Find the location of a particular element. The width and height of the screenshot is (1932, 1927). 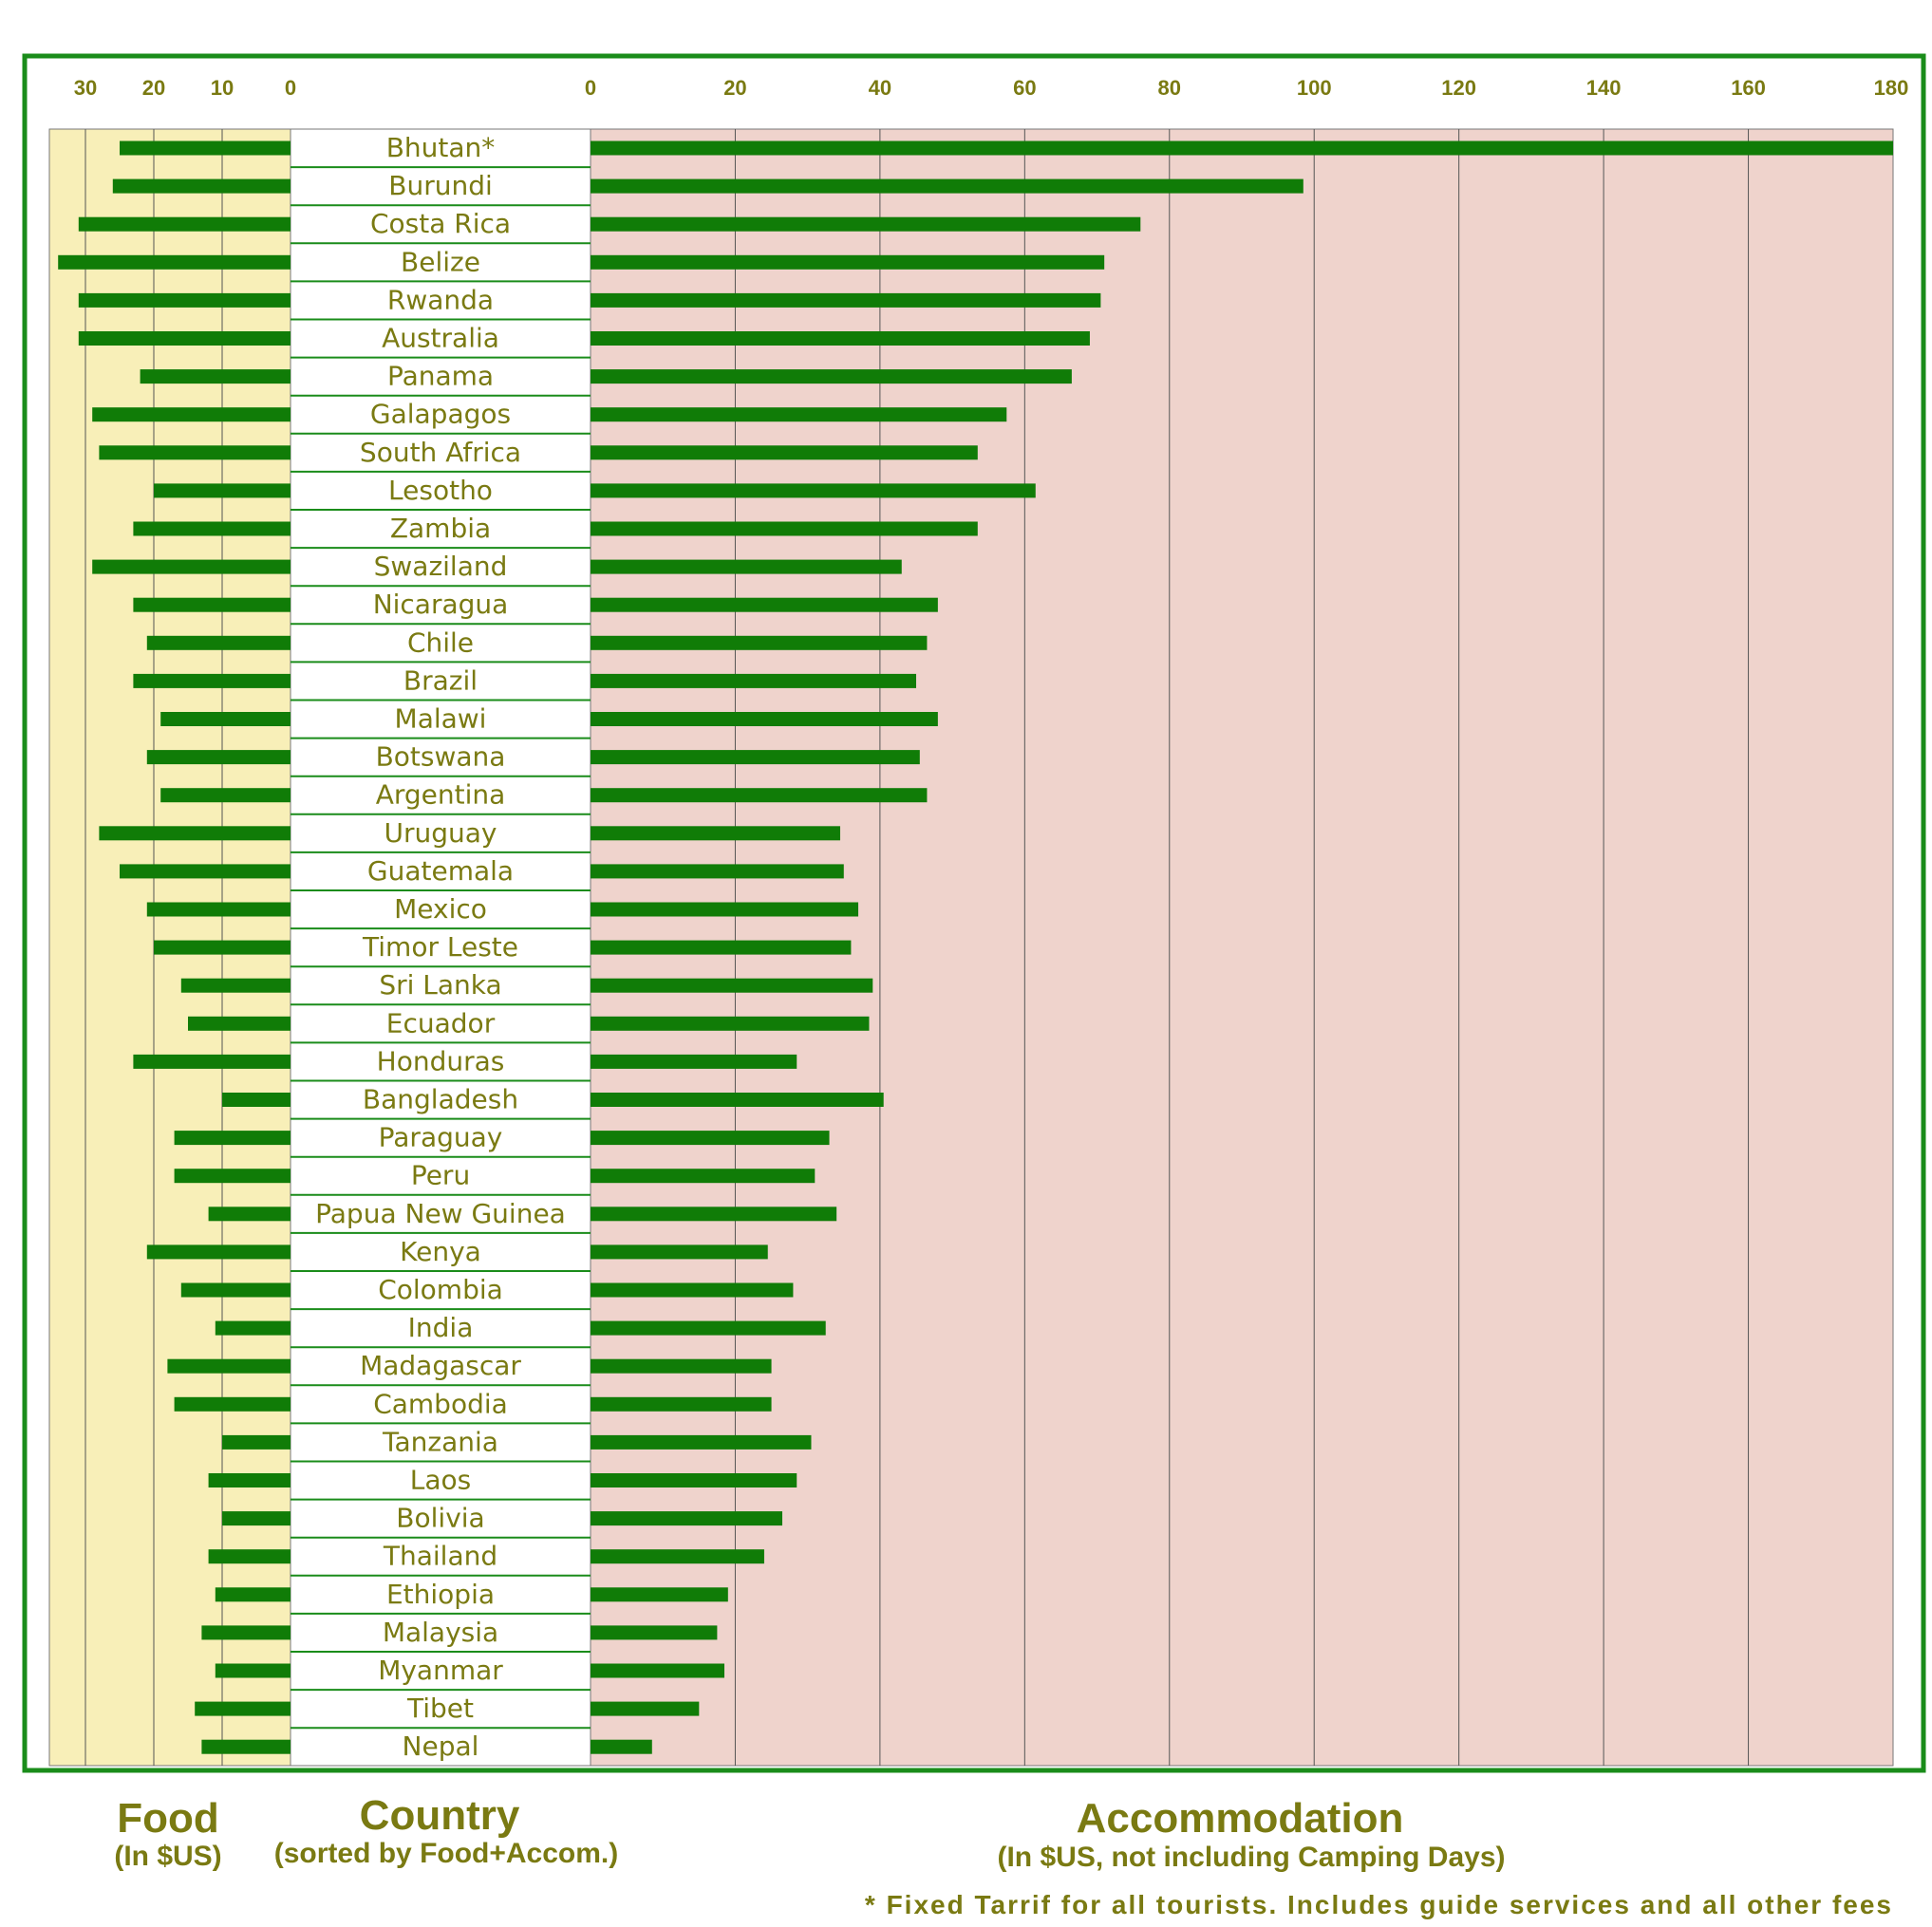

country-label: Malawi is located at coordinates (441, 719).